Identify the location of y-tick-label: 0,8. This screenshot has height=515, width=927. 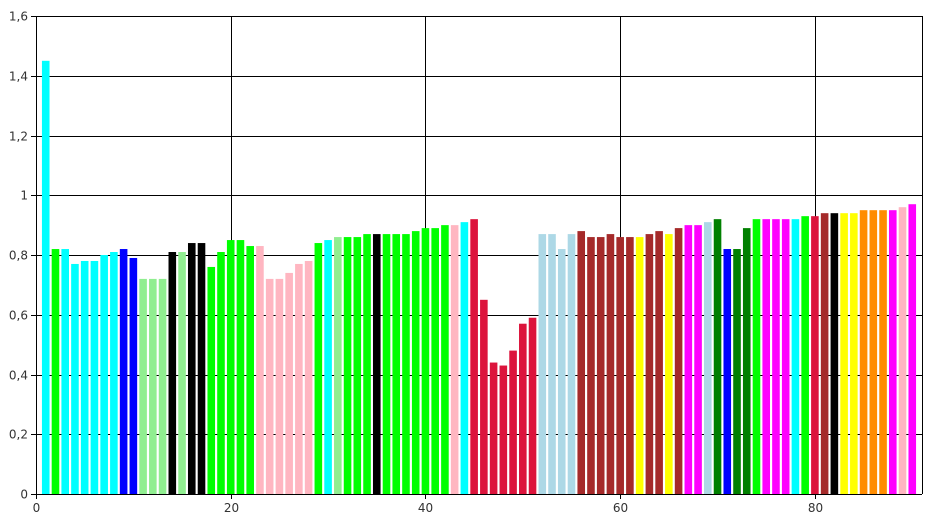
(18, 256).